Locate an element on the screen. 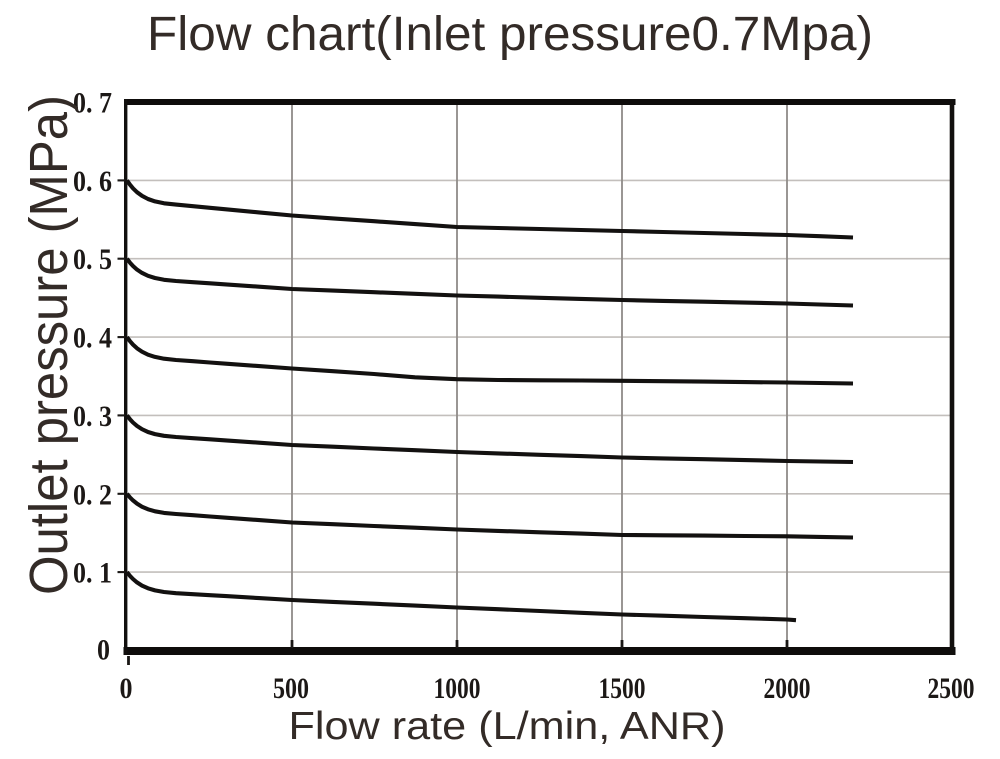 The width and height of the screenshot is (1000, 759). svg-text: Outlet pressure (MPa) is located at coordinates (49, 345).